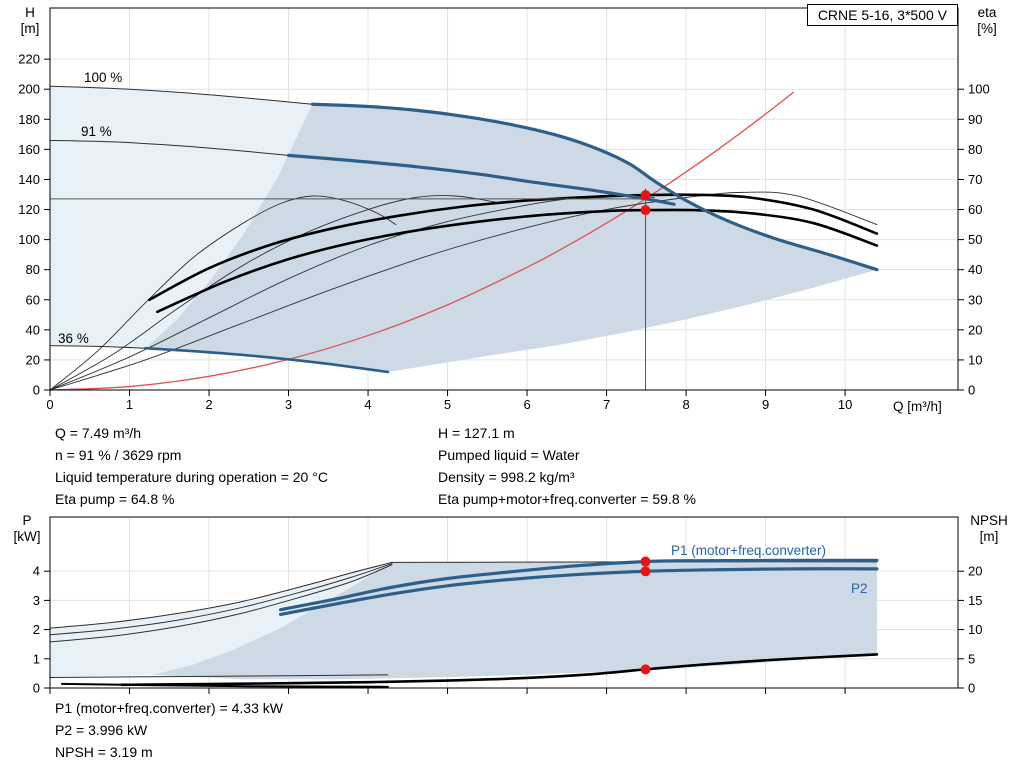 The image size is (1024, 781). What do you see at coordinates (29, 149) in the screenshot?
I see `left-tick-label: 160` at bounding box center [29, 149].